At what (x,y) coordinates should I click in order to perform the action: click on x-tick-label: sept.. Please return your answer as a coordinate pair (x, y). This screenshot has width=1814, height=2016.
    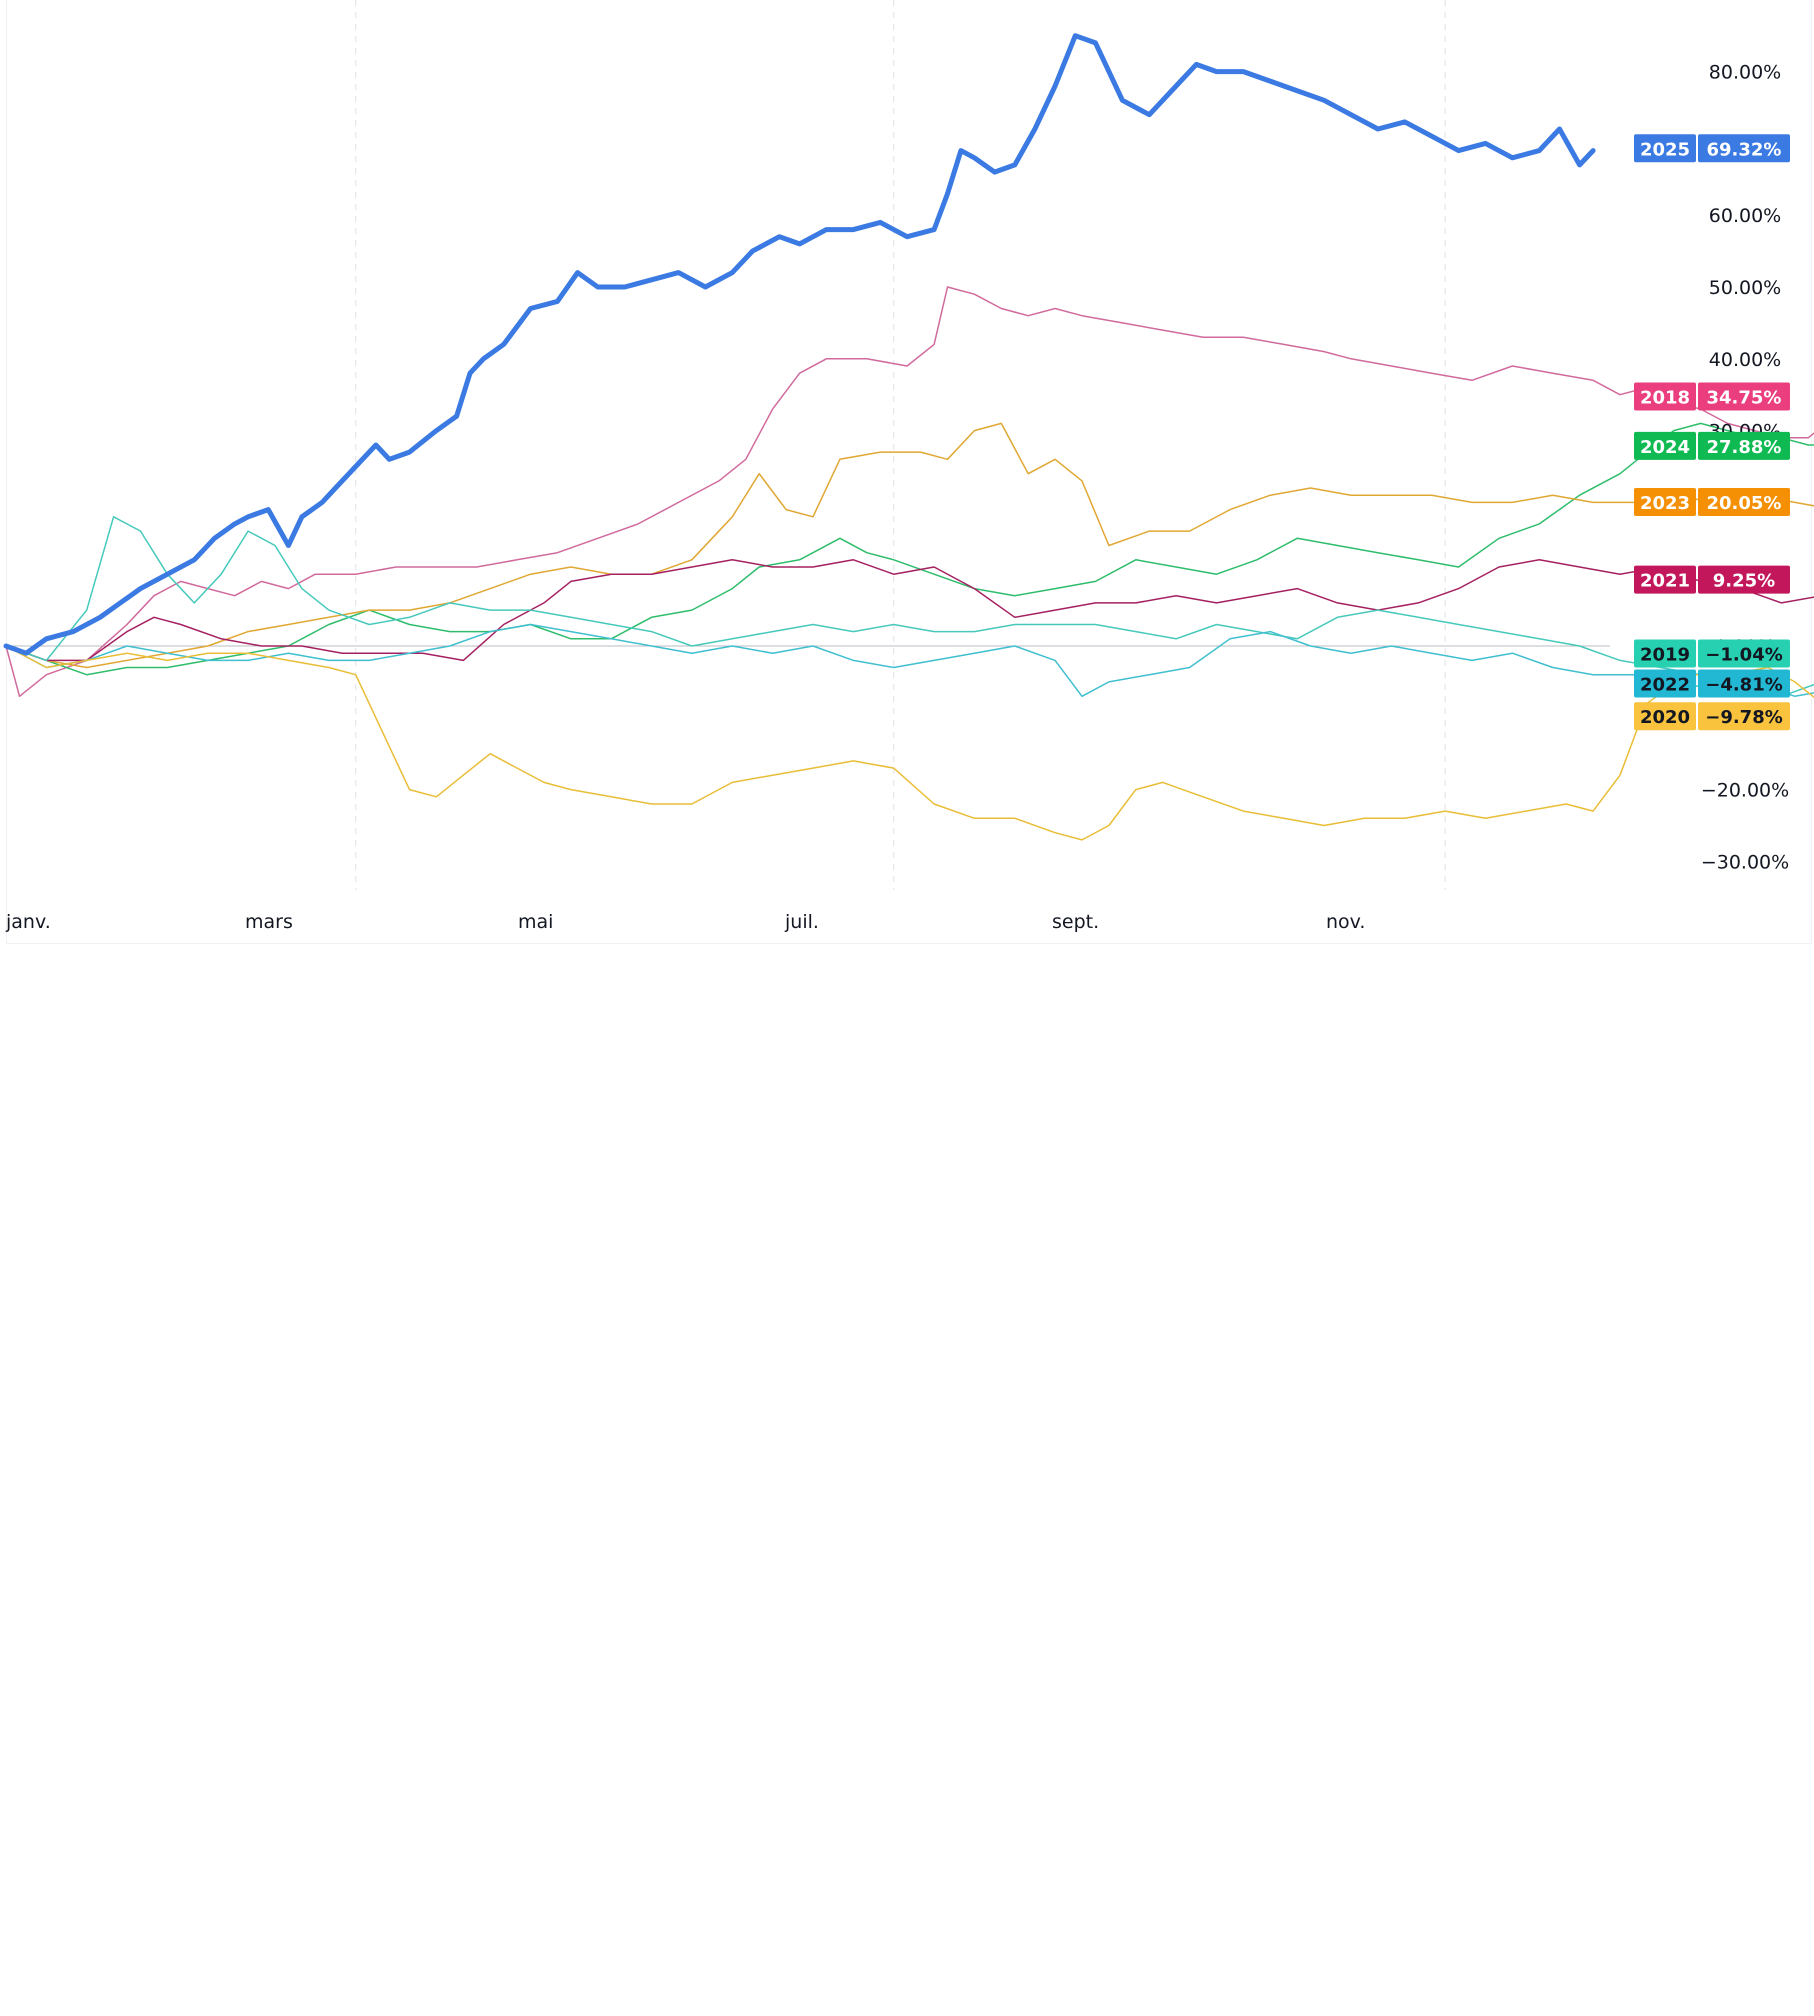
    Looking at the image, I should click on (1075, 922).